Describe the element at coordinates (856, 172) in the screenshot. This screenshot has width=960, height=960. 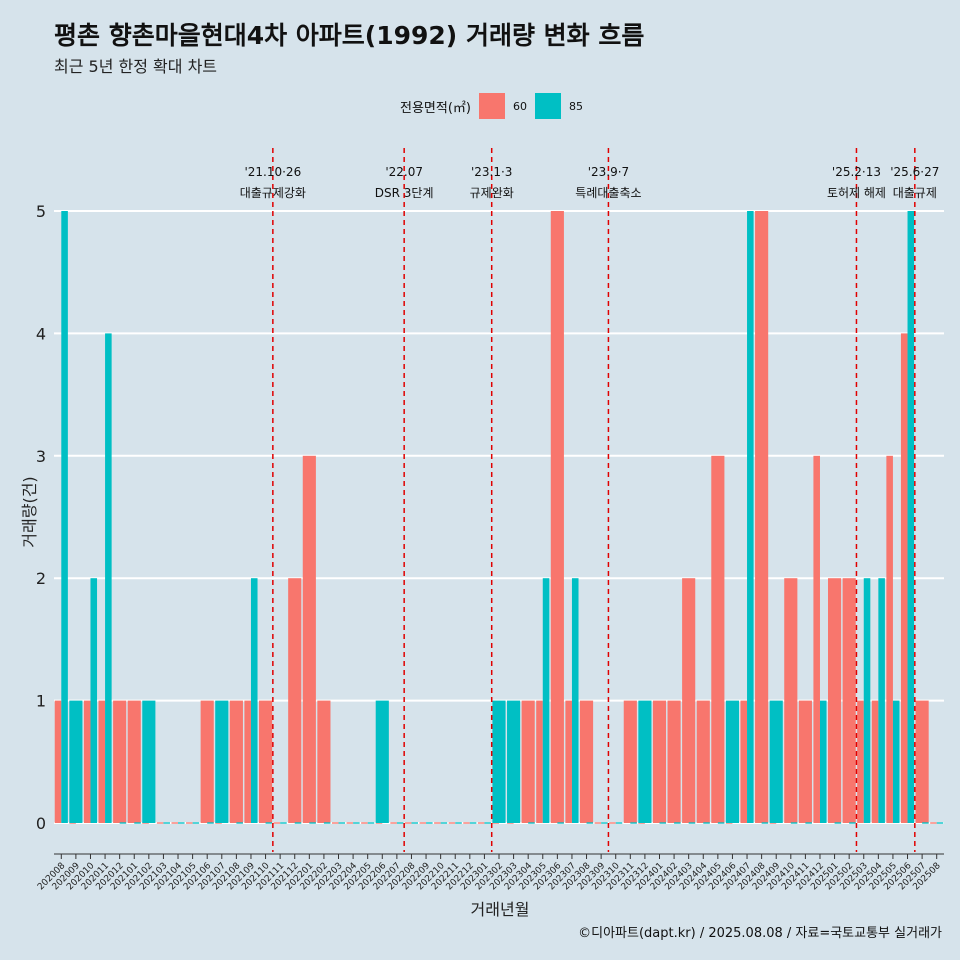
I see `event-date-label: '25.2·13` at that location.